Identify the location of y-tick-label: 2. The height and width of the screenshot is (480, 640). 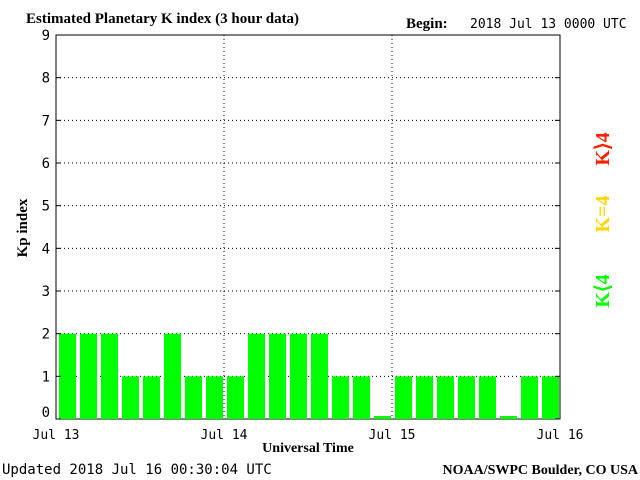
(46, 335).